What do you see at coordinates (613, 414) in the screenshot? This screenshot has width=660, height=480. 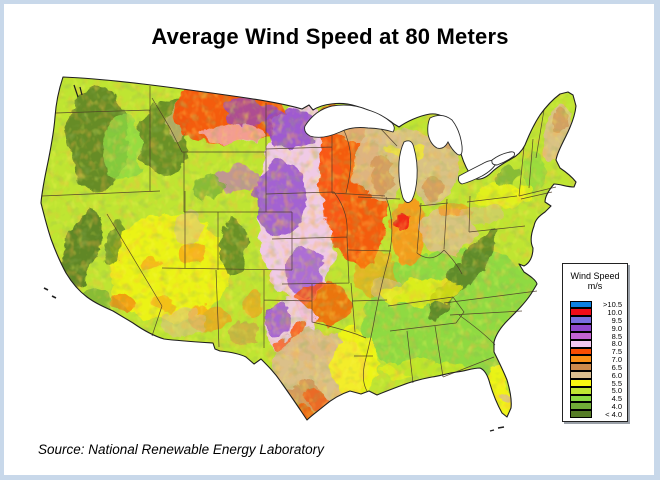 I see `legend-label: < 4.0` at bounding box center [613, 414].